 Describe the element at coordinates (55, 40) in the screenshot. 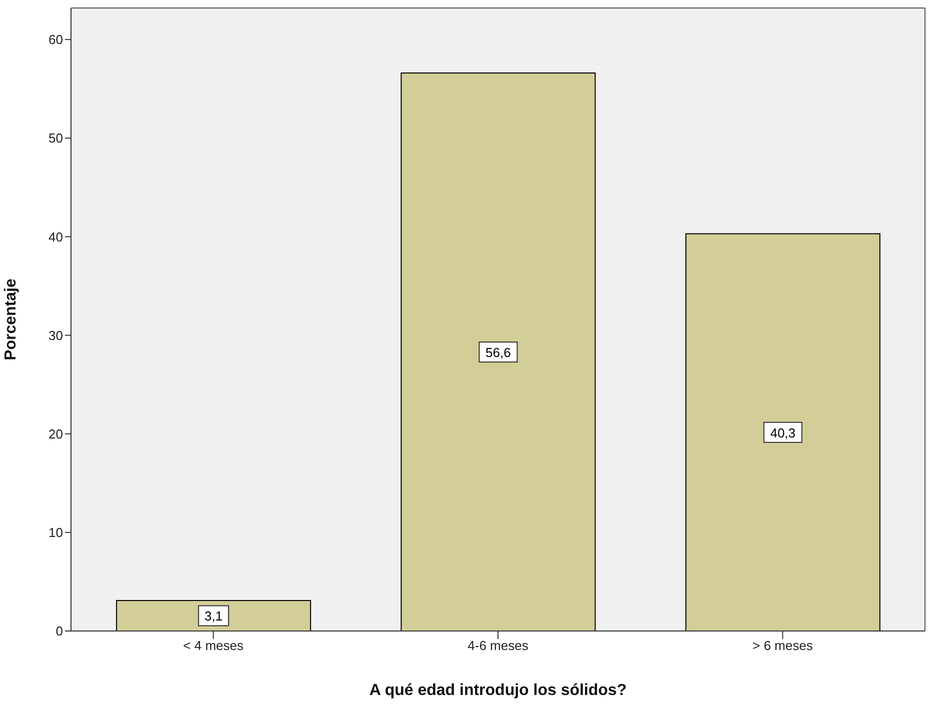

I see `y-tick-label: 60` at that location.